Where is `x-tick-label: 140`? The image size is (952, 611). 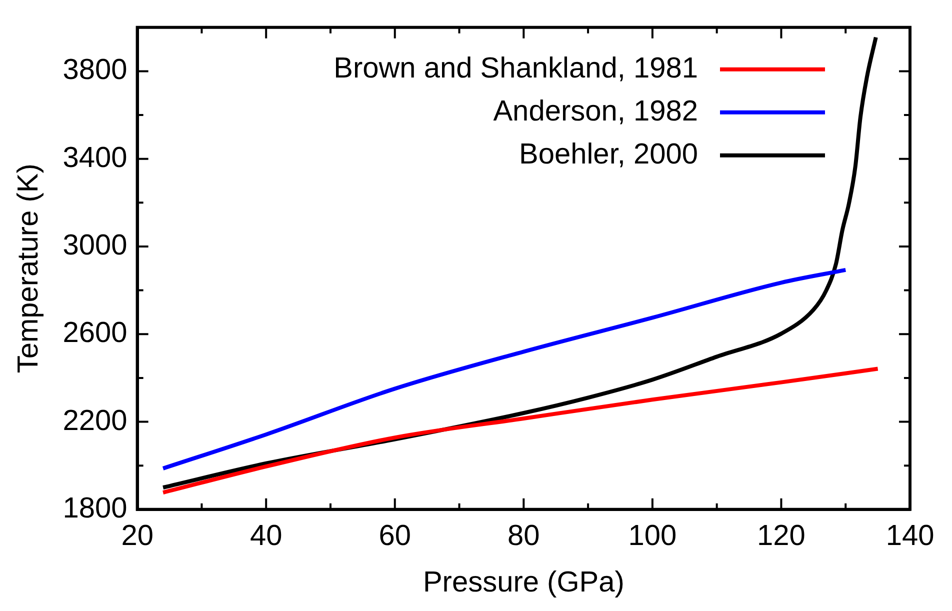 x-tick-label: 140 is located at coordinates (910, 536).